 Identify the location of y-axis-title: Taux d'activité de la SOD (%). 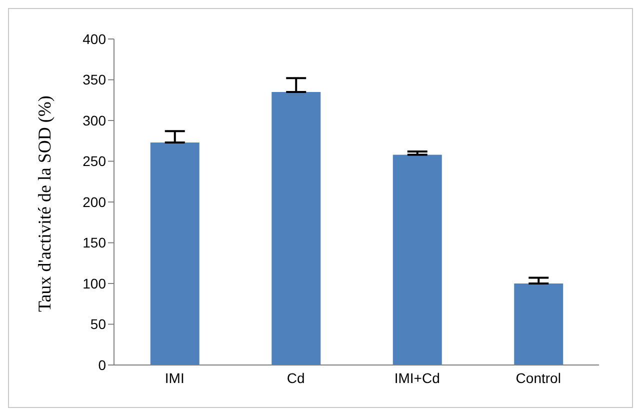
(44, 204).